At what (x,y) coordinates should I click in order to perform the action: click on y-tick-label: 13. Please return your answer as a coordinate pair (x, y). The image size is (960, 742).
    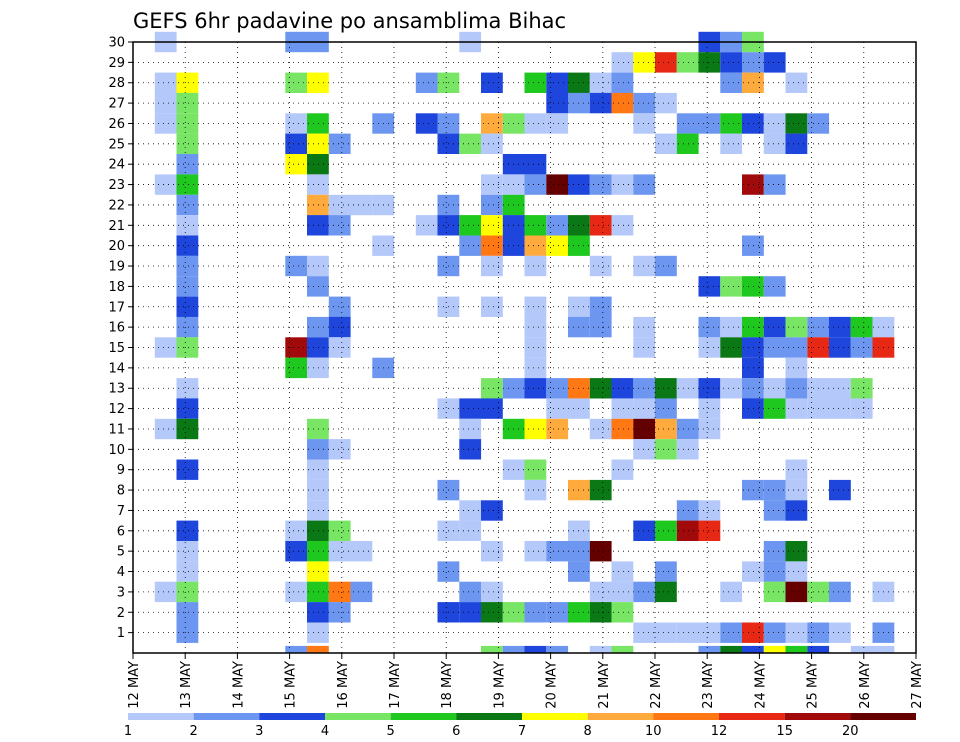
    Looking at the image, I should click on (116, 389).